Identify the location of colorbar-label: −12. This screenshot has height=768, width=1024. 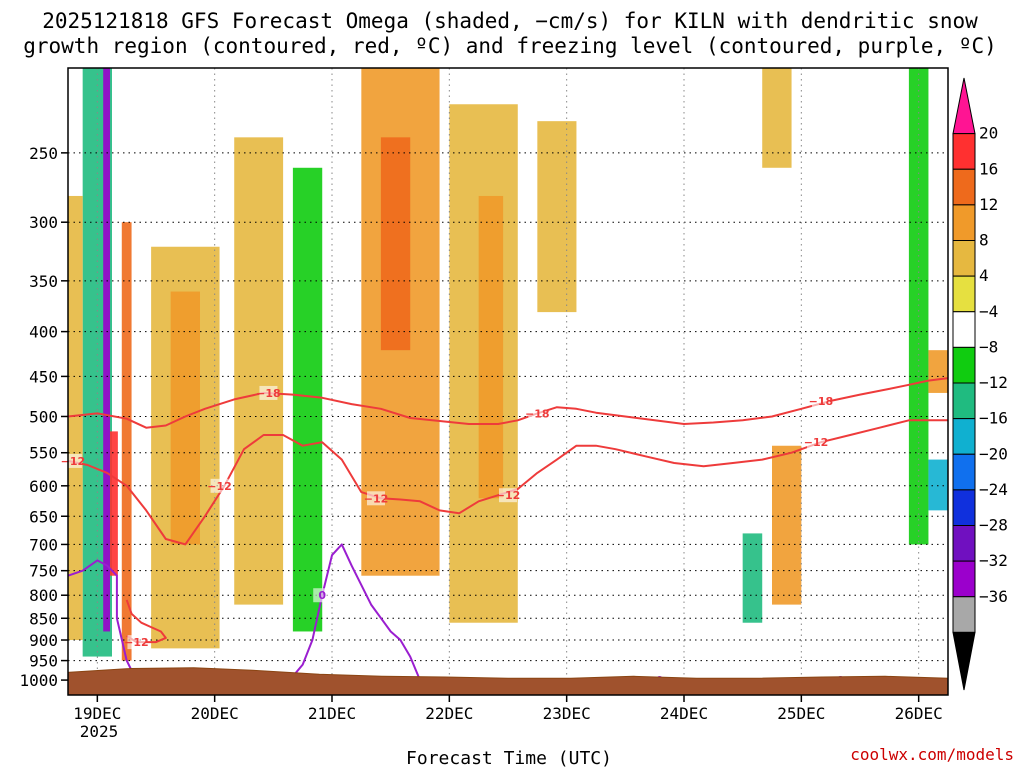
(993, 382).